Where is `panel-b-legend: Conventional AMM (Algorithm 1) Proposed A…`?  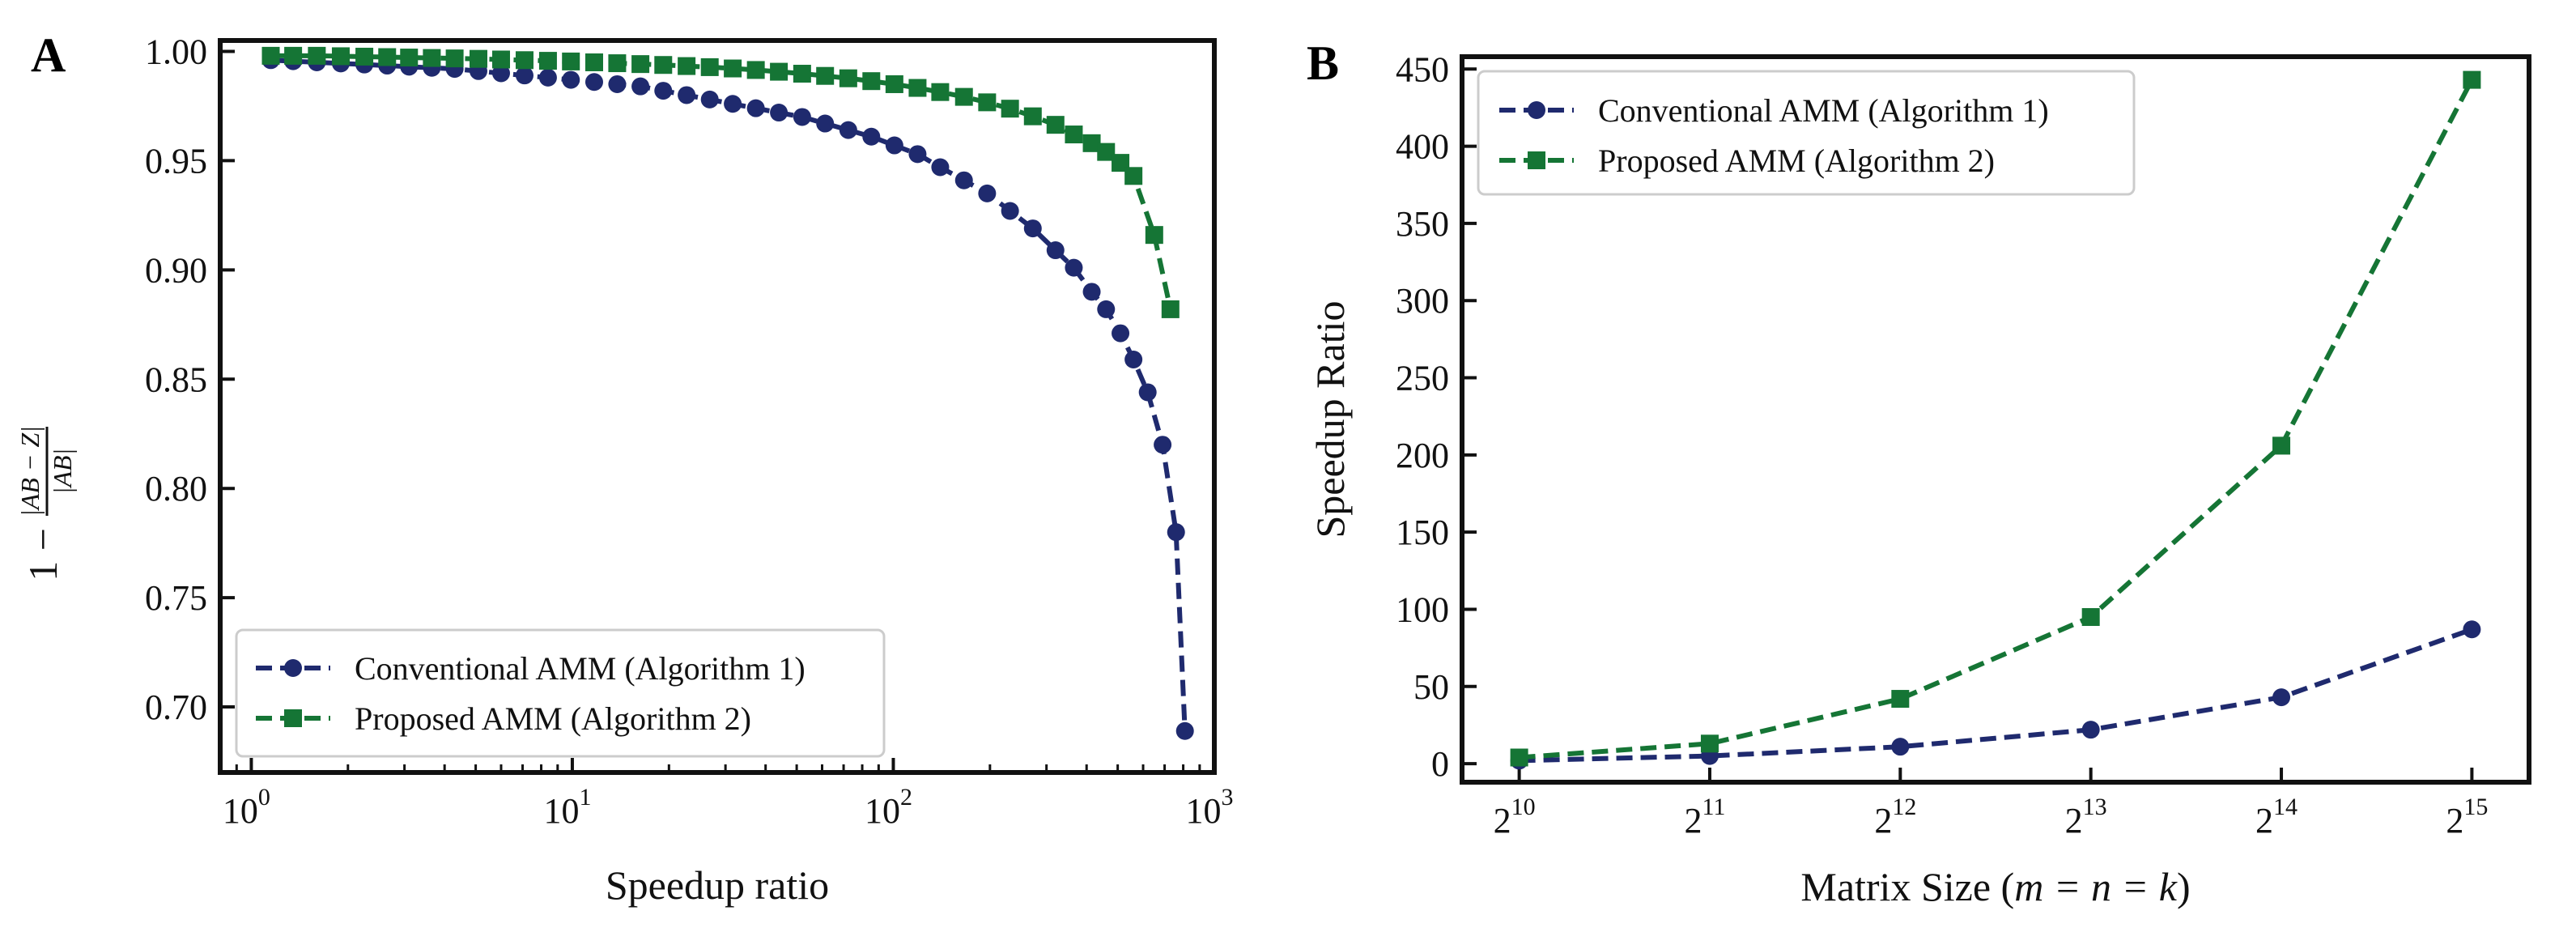 panel-b-legend: Conventional AMM (Algorithm 1) Proposed A… is located at coordinates (1806, 133).